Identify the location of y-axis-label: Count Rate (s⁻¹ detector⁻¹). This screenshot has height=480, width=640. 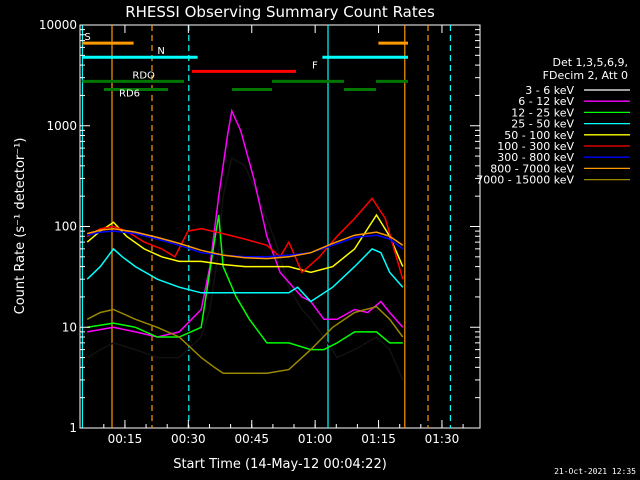
(20, 226).